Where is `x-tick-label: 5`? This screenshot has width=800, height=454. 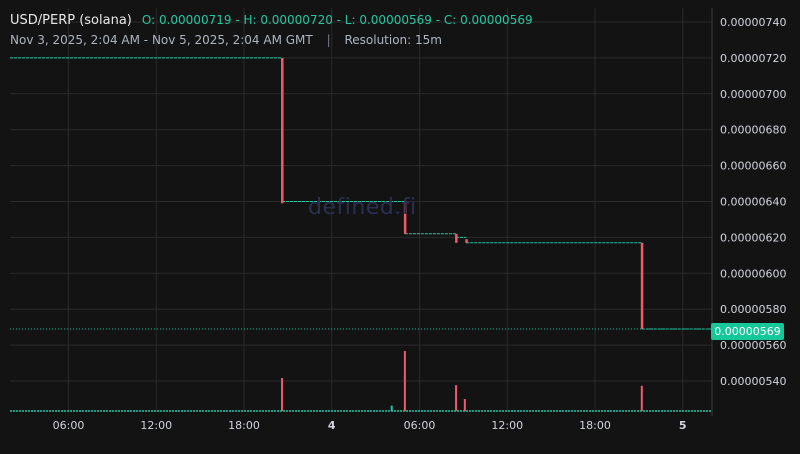
x-tick-label: 5 is located at coordinates (683, 425).